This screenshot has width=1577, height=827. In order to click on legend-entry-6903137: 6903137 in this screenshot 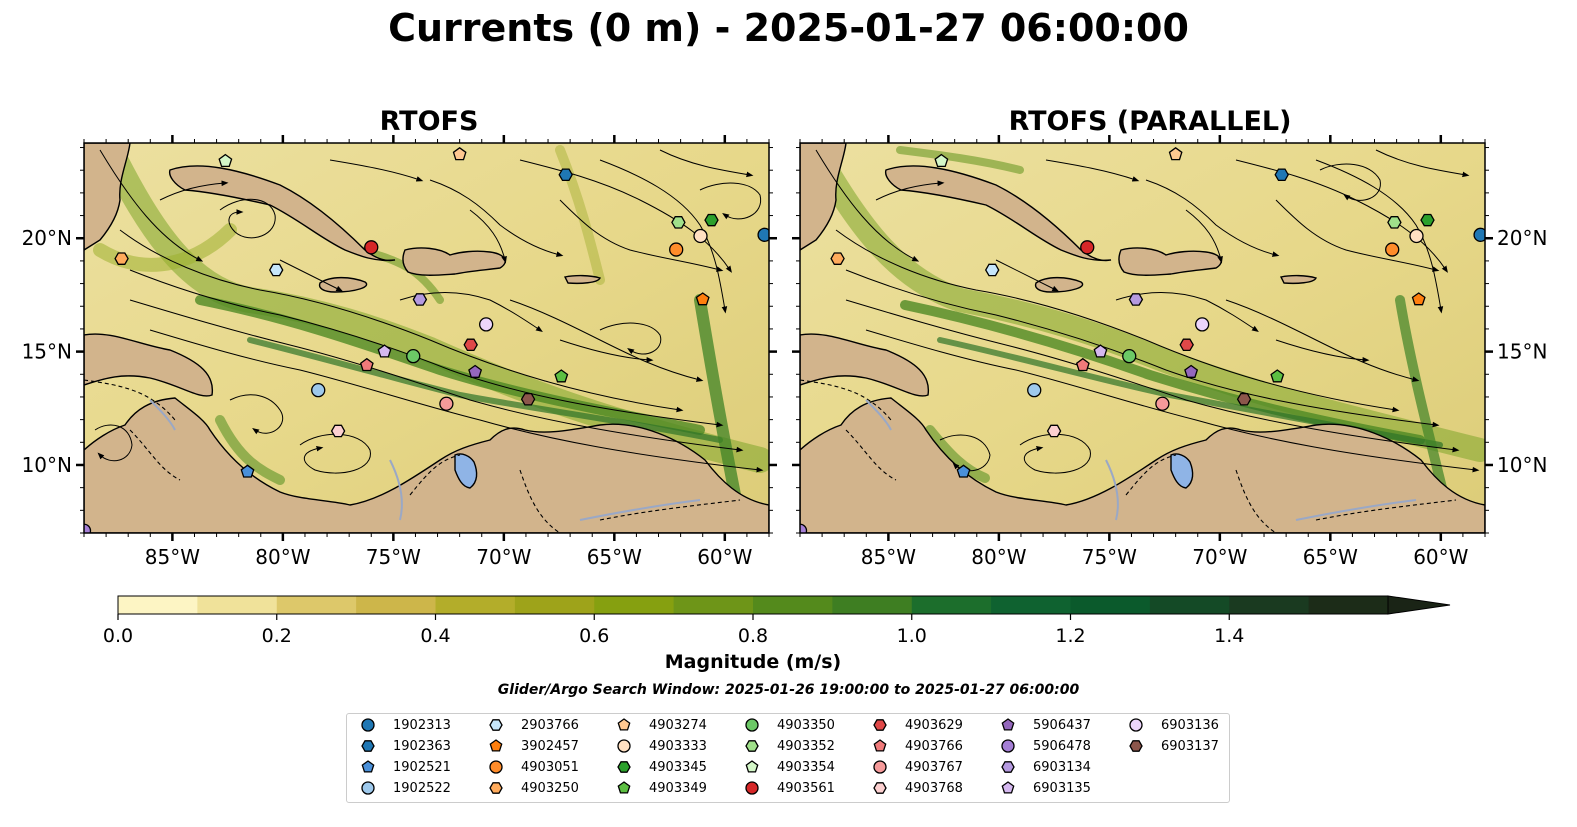, I will do `click(1172, 746)`.